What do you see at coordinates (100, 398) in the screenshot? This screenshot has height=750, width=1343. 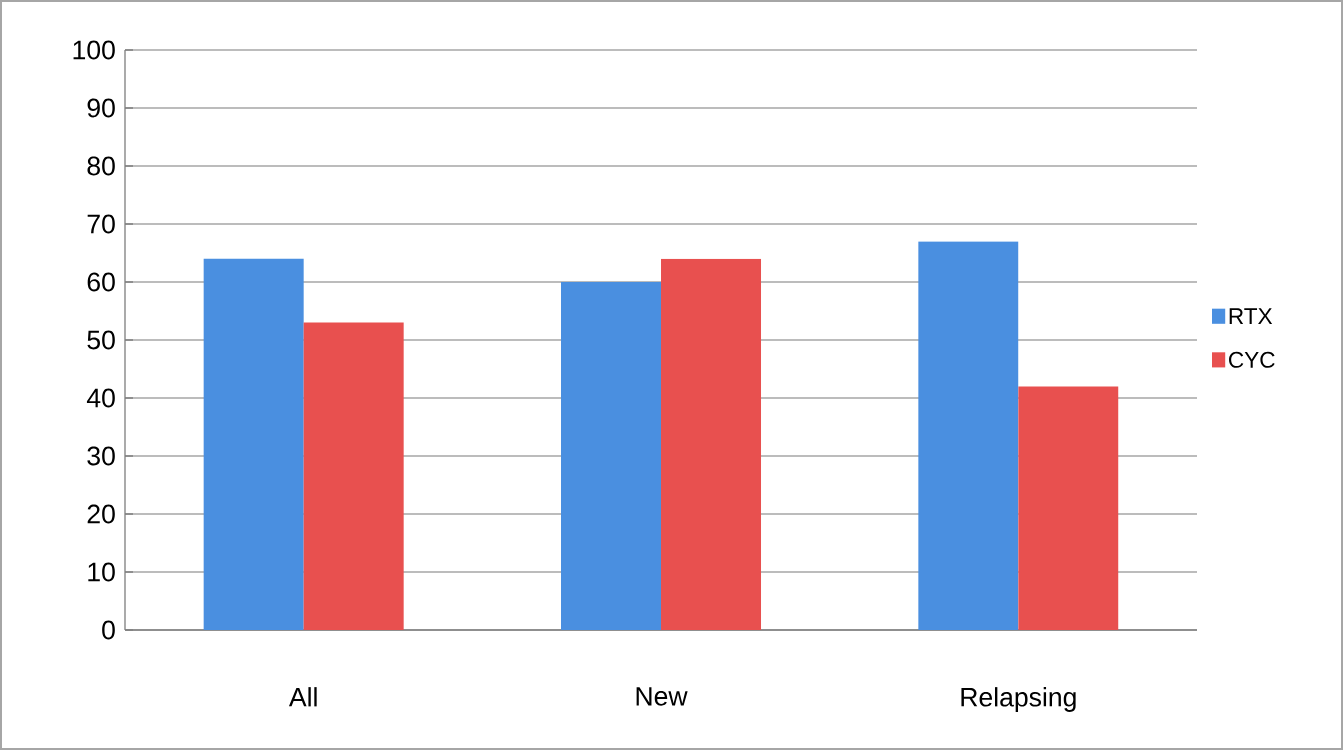 I see `y-tick-label: 40` at bounding box center [100, 398].